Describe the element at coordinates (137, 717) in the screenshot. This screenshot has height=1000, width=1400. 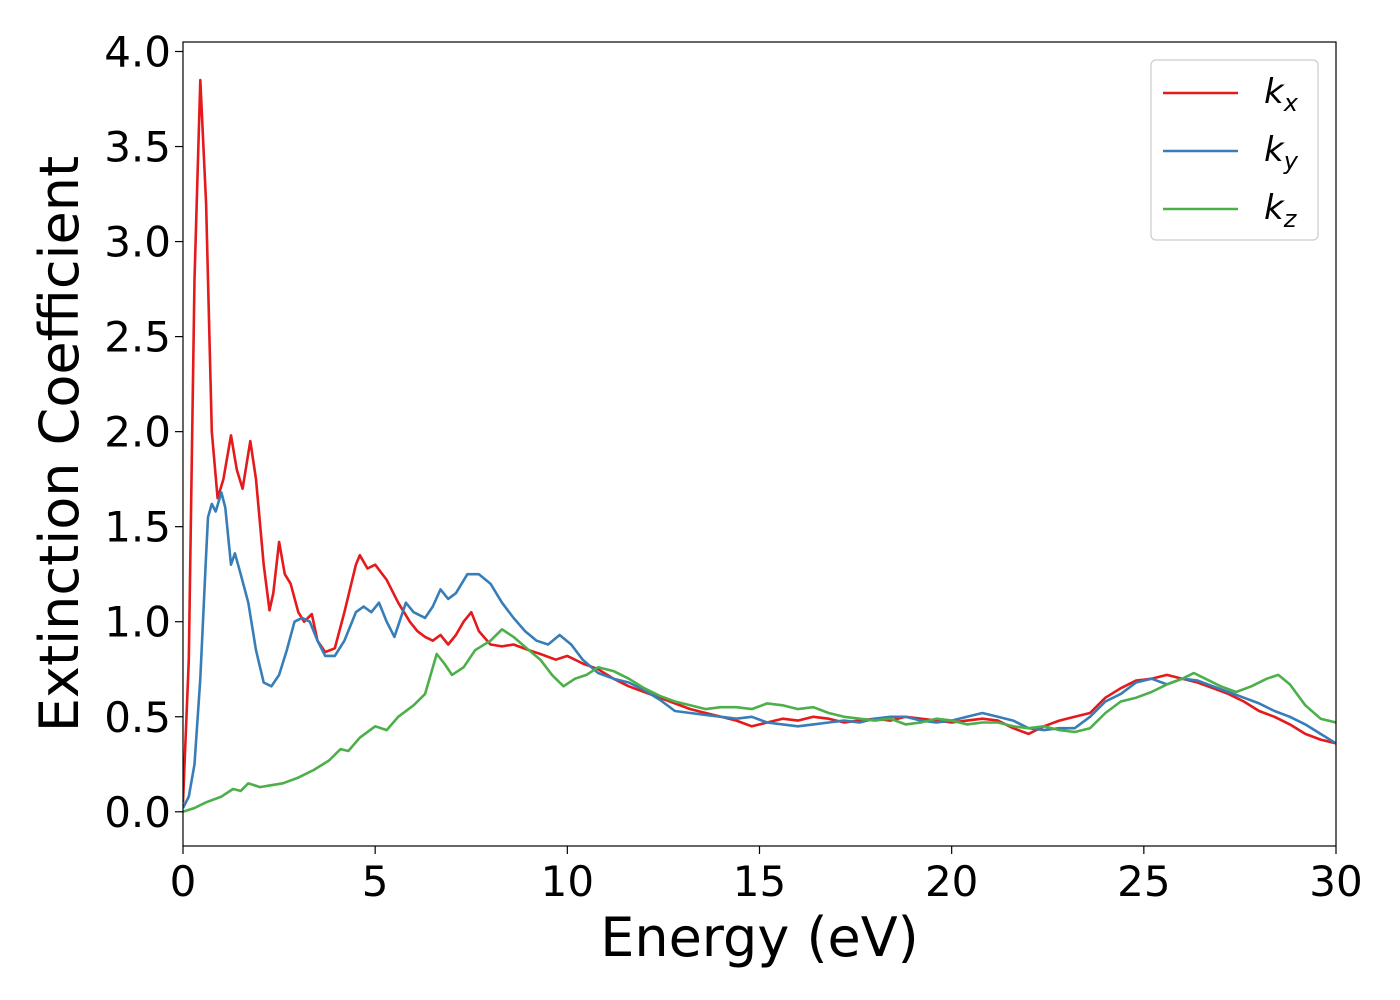
I see `y-tick-label: 0.5` at that location.